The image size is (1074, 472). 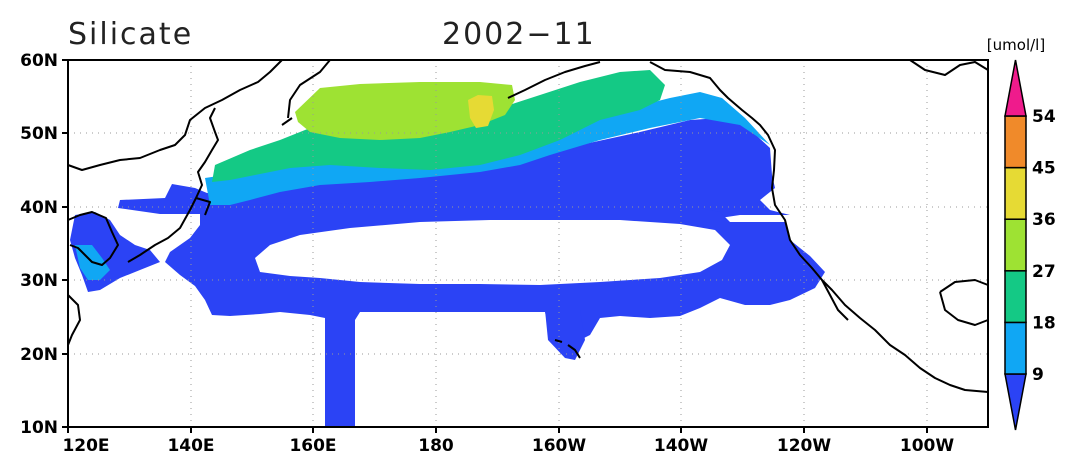 I want to click on y-tick-label: 50N, so click(x=39, y=134).